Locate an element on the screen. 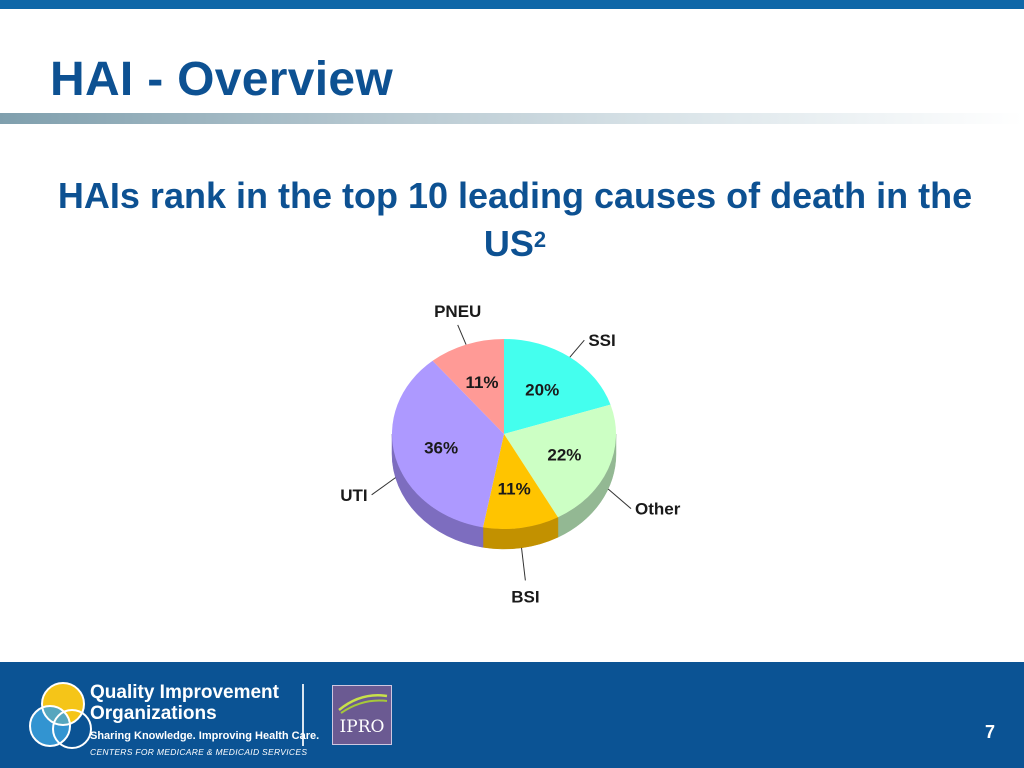 The image size is (1024, 768). subtitle-footnote-ref: 2 is located at coordinates (540, 239).